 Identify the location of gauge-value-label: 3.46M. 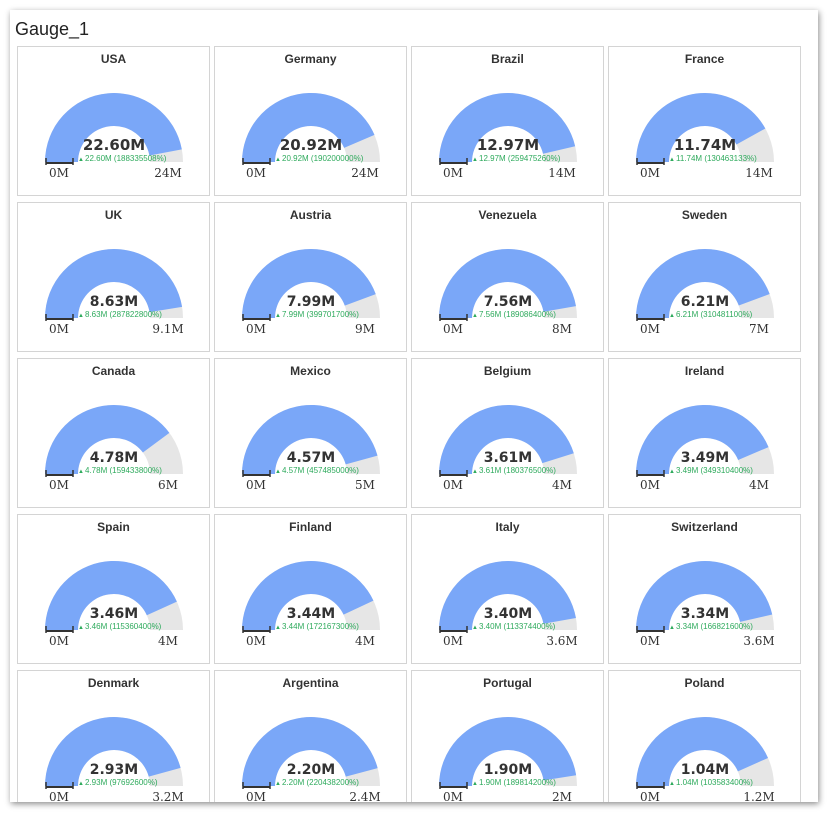
(114, 614).